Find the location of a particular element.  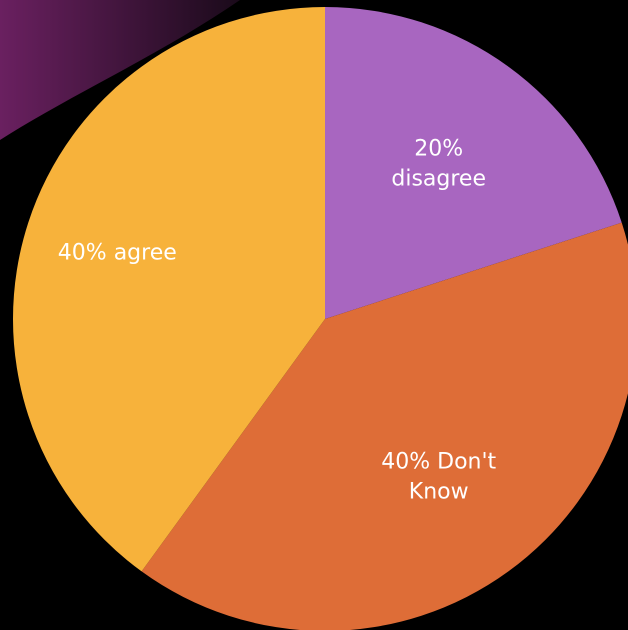

slice-label-2: 40% agree is located at coordinates (117, 253).